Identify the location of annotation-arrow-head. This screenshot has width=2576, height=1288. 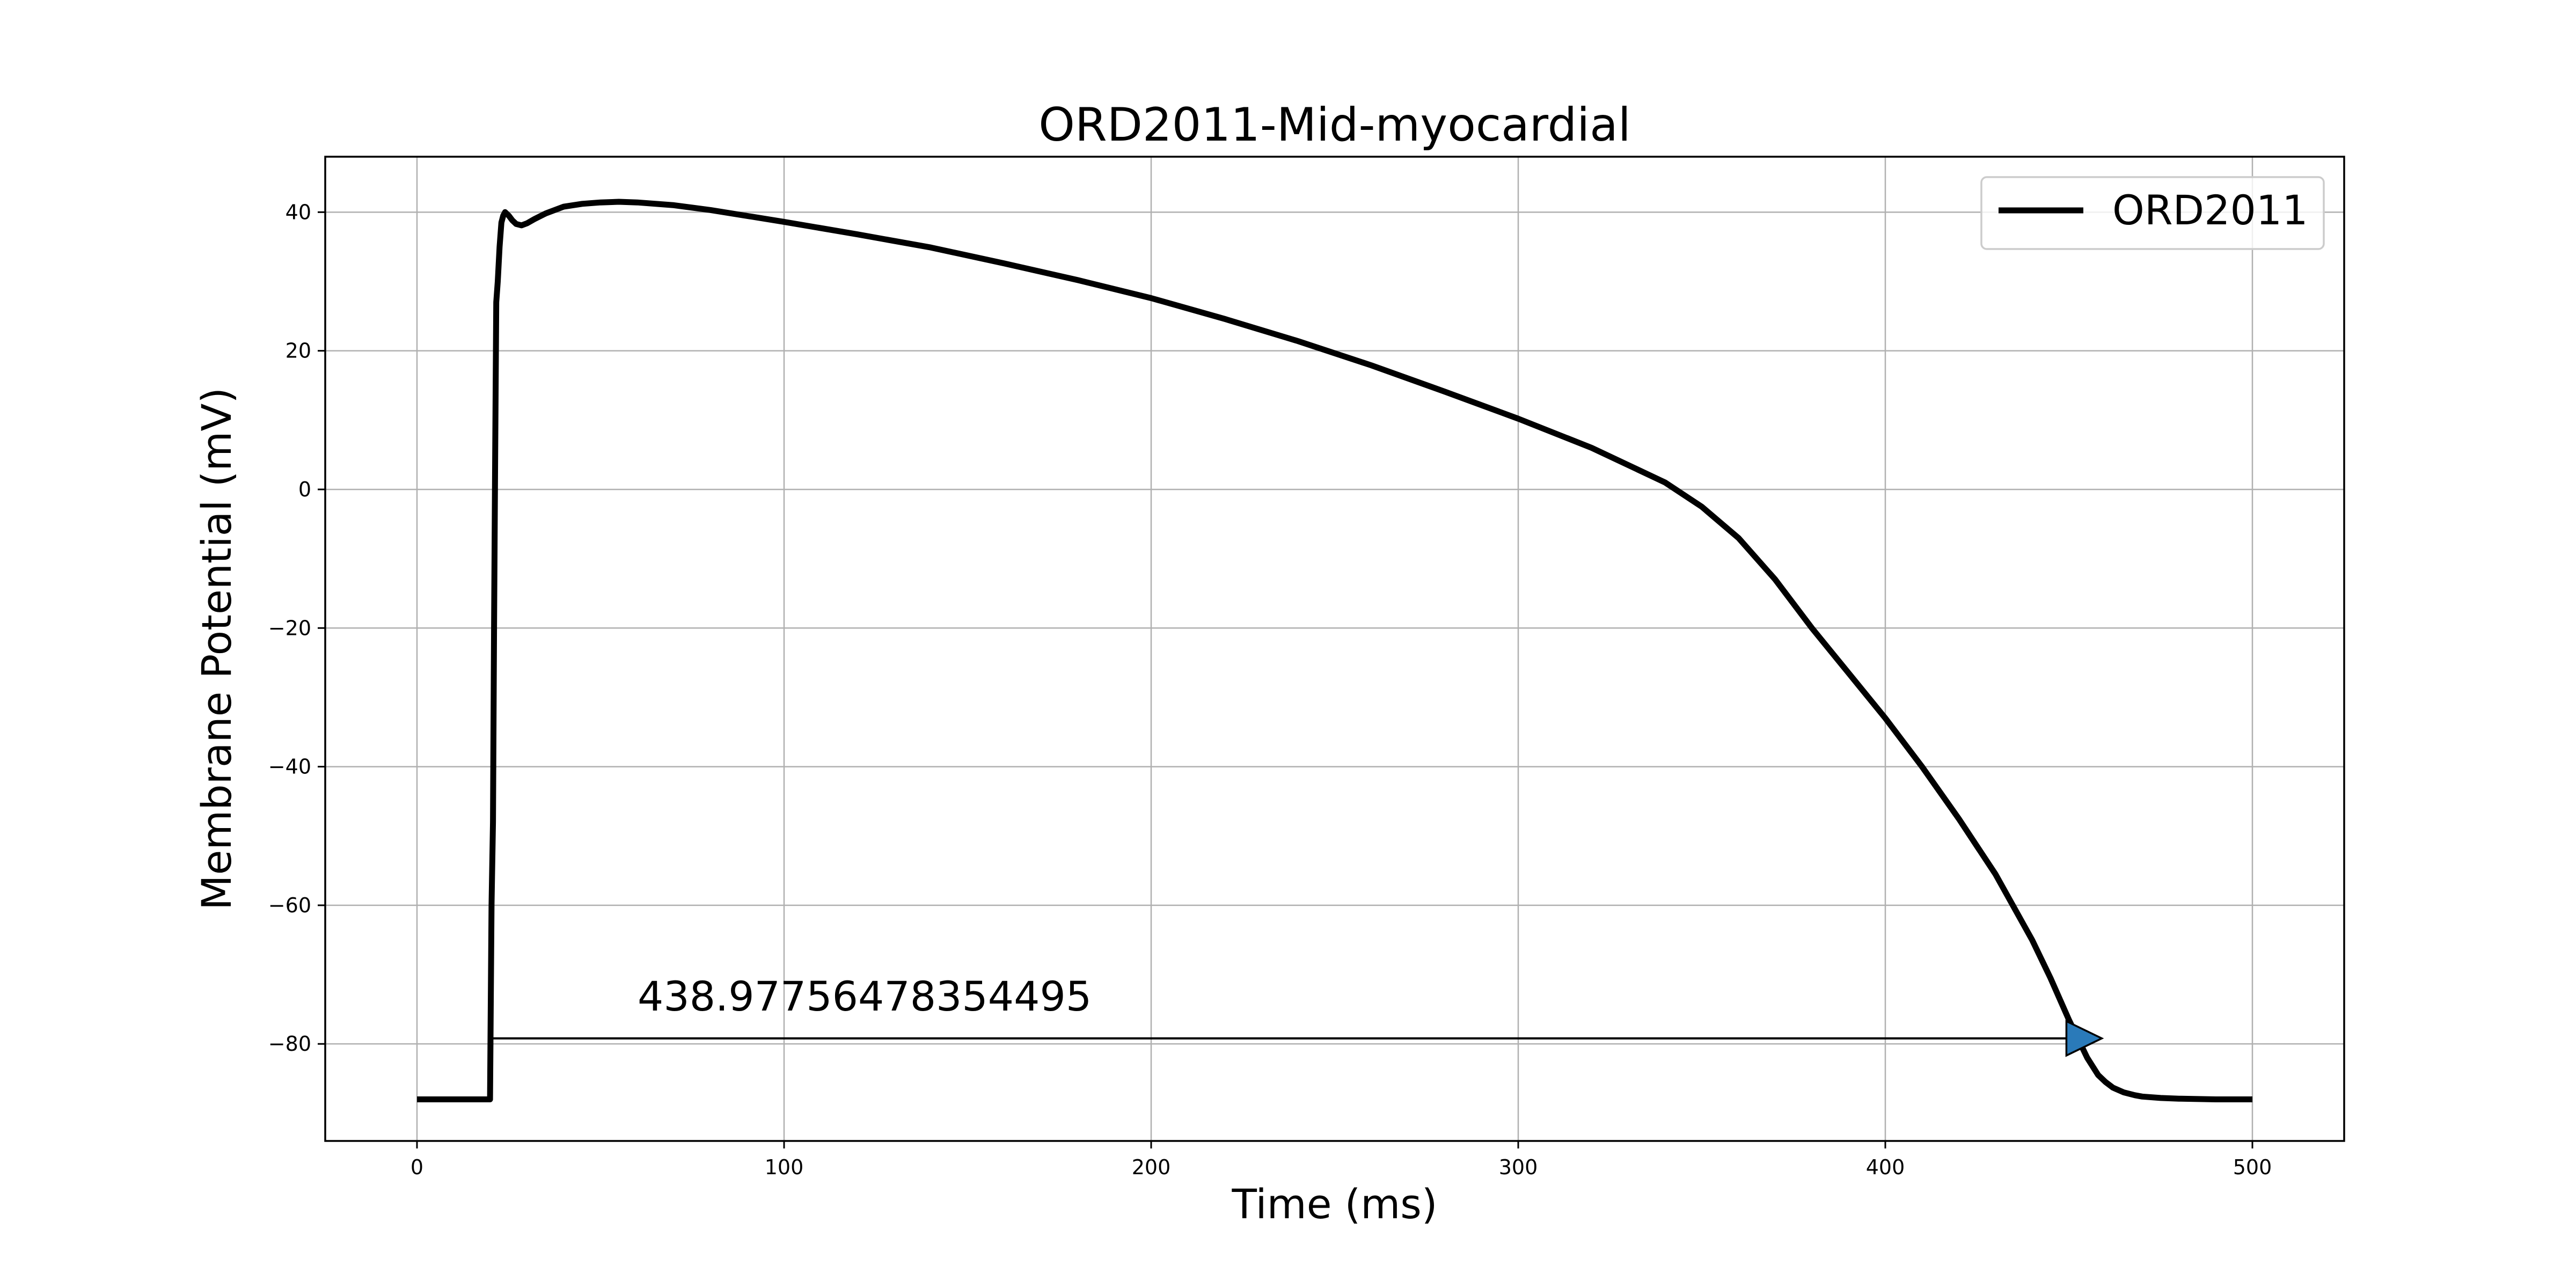
(2084, 1038).